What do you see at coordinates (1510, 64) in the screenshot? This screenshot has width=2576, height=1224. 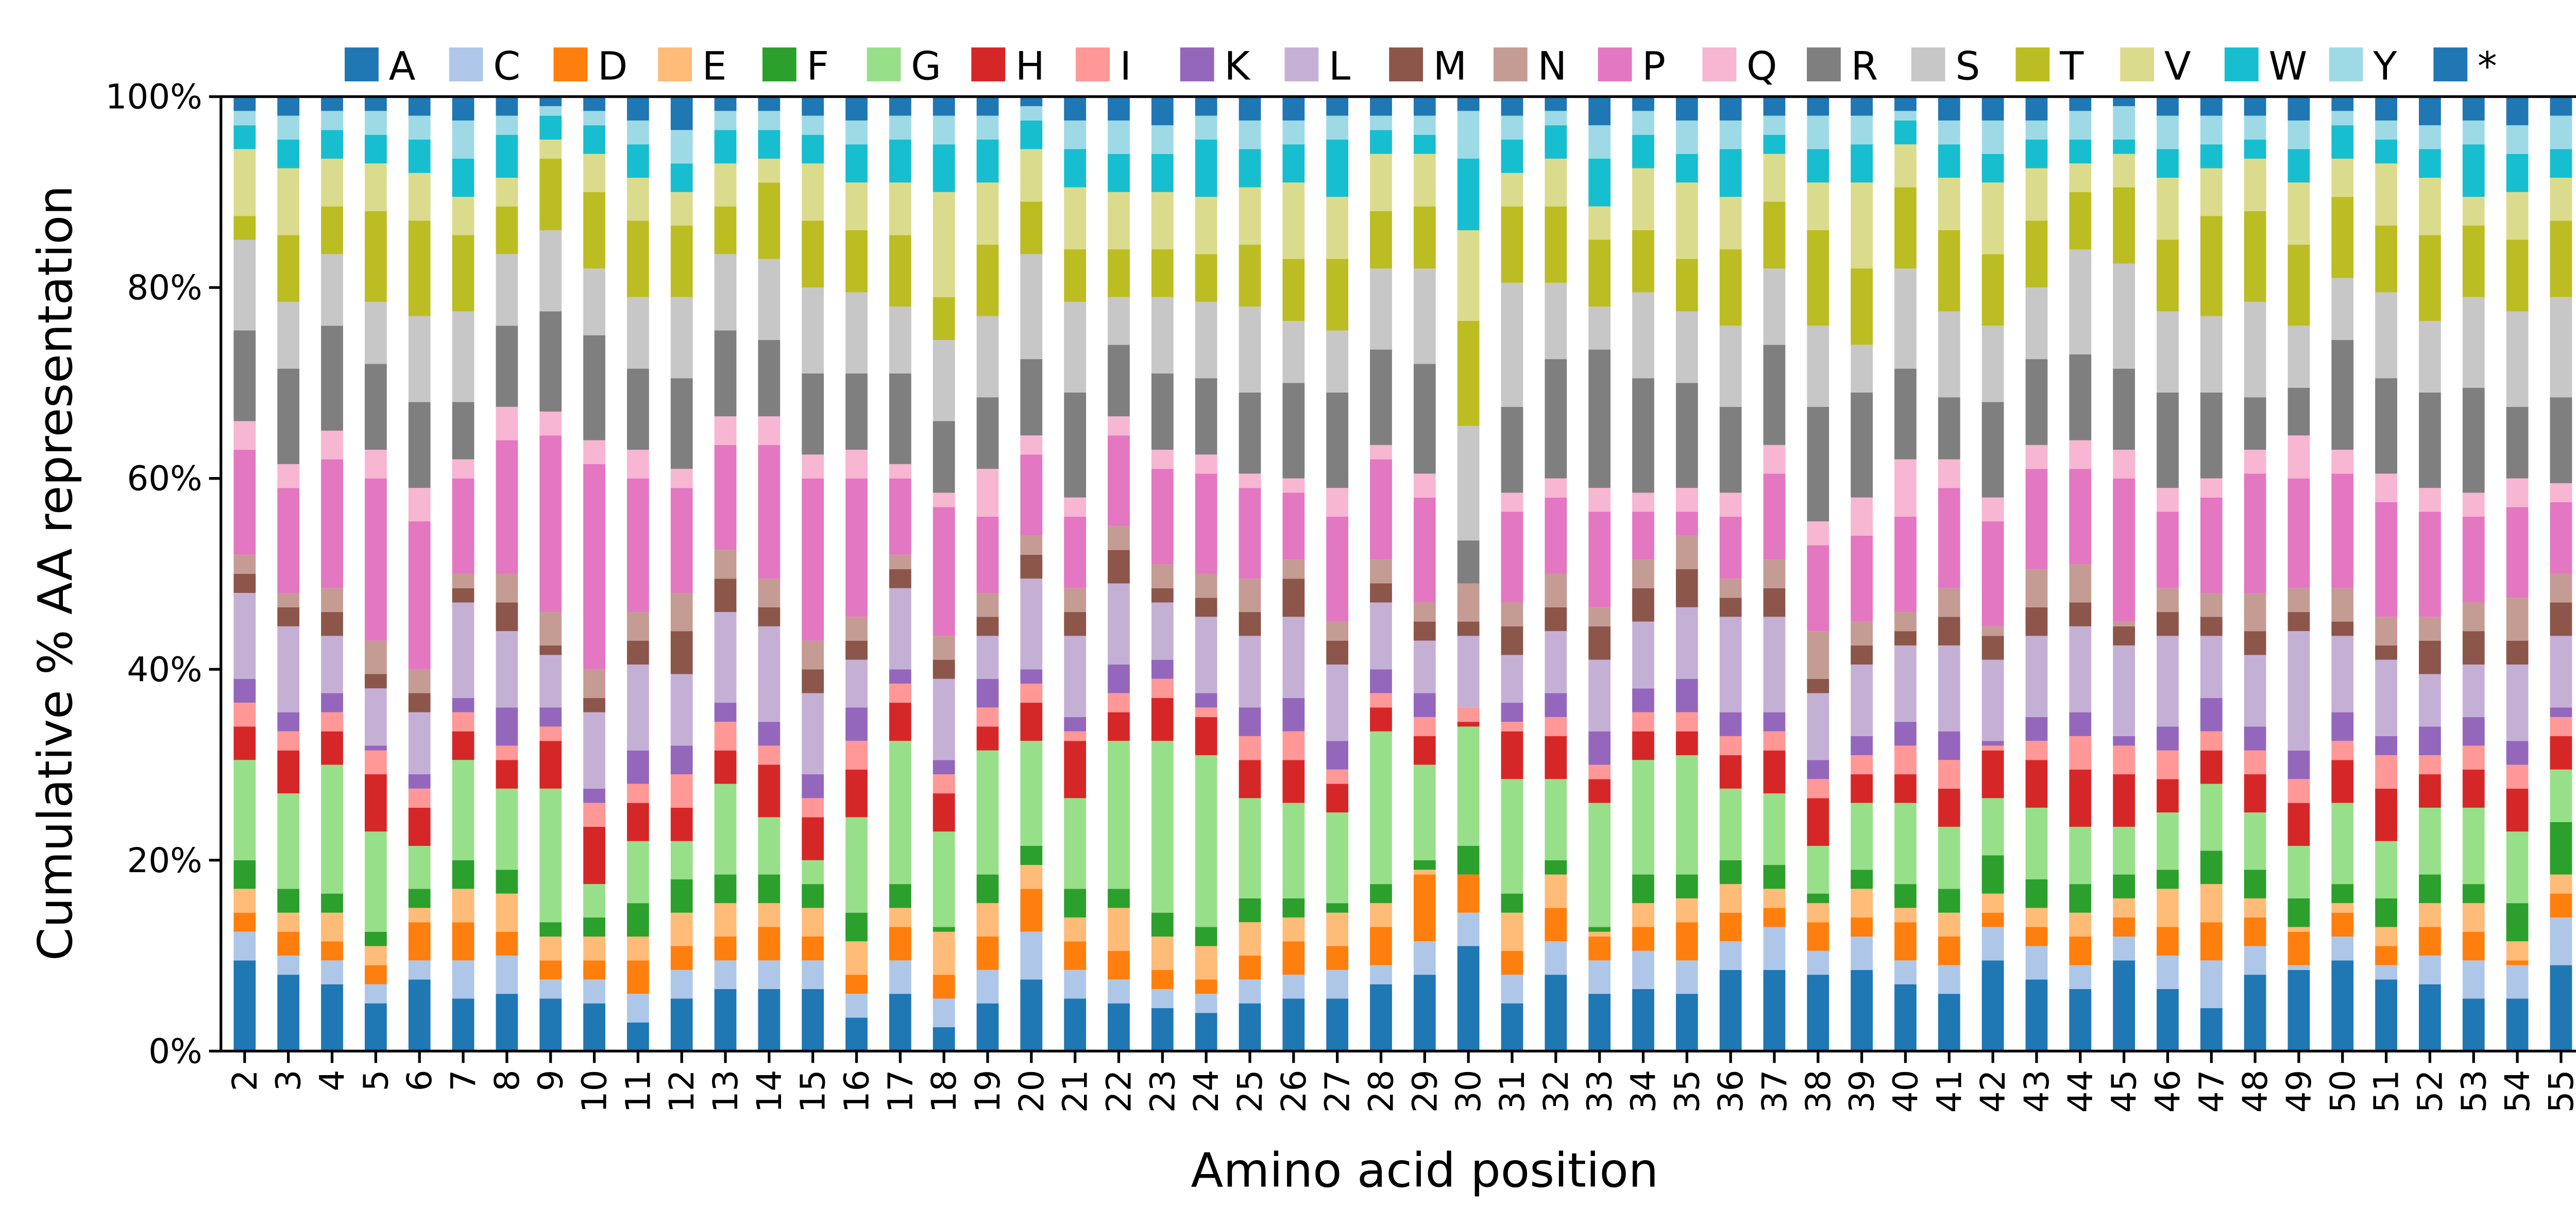 I see `legend-swatch` at bounding box center [1510, 64].